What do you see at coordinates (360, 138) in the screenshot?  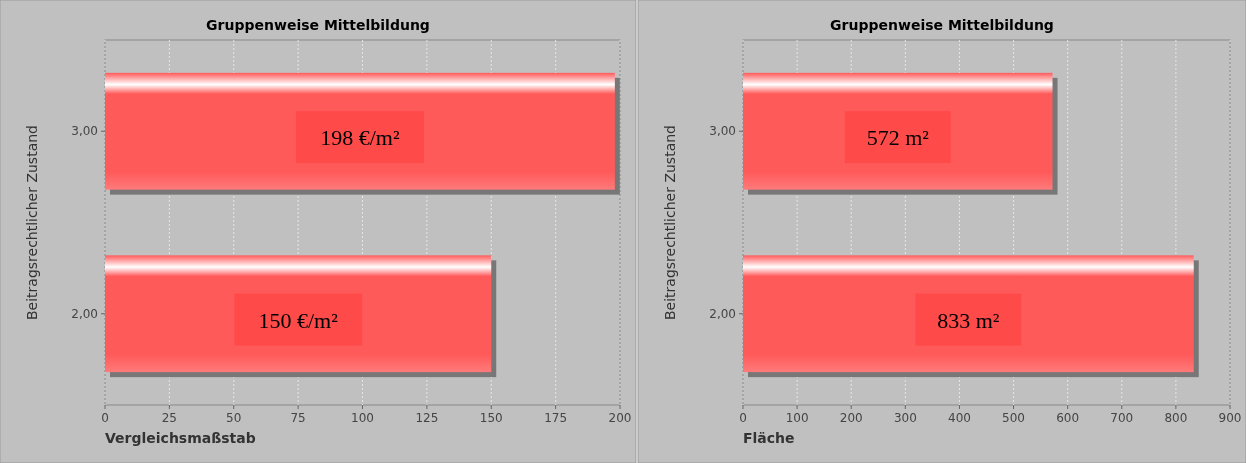 I see `data-label: 198 €/m²` at bounding box center [360, 138].